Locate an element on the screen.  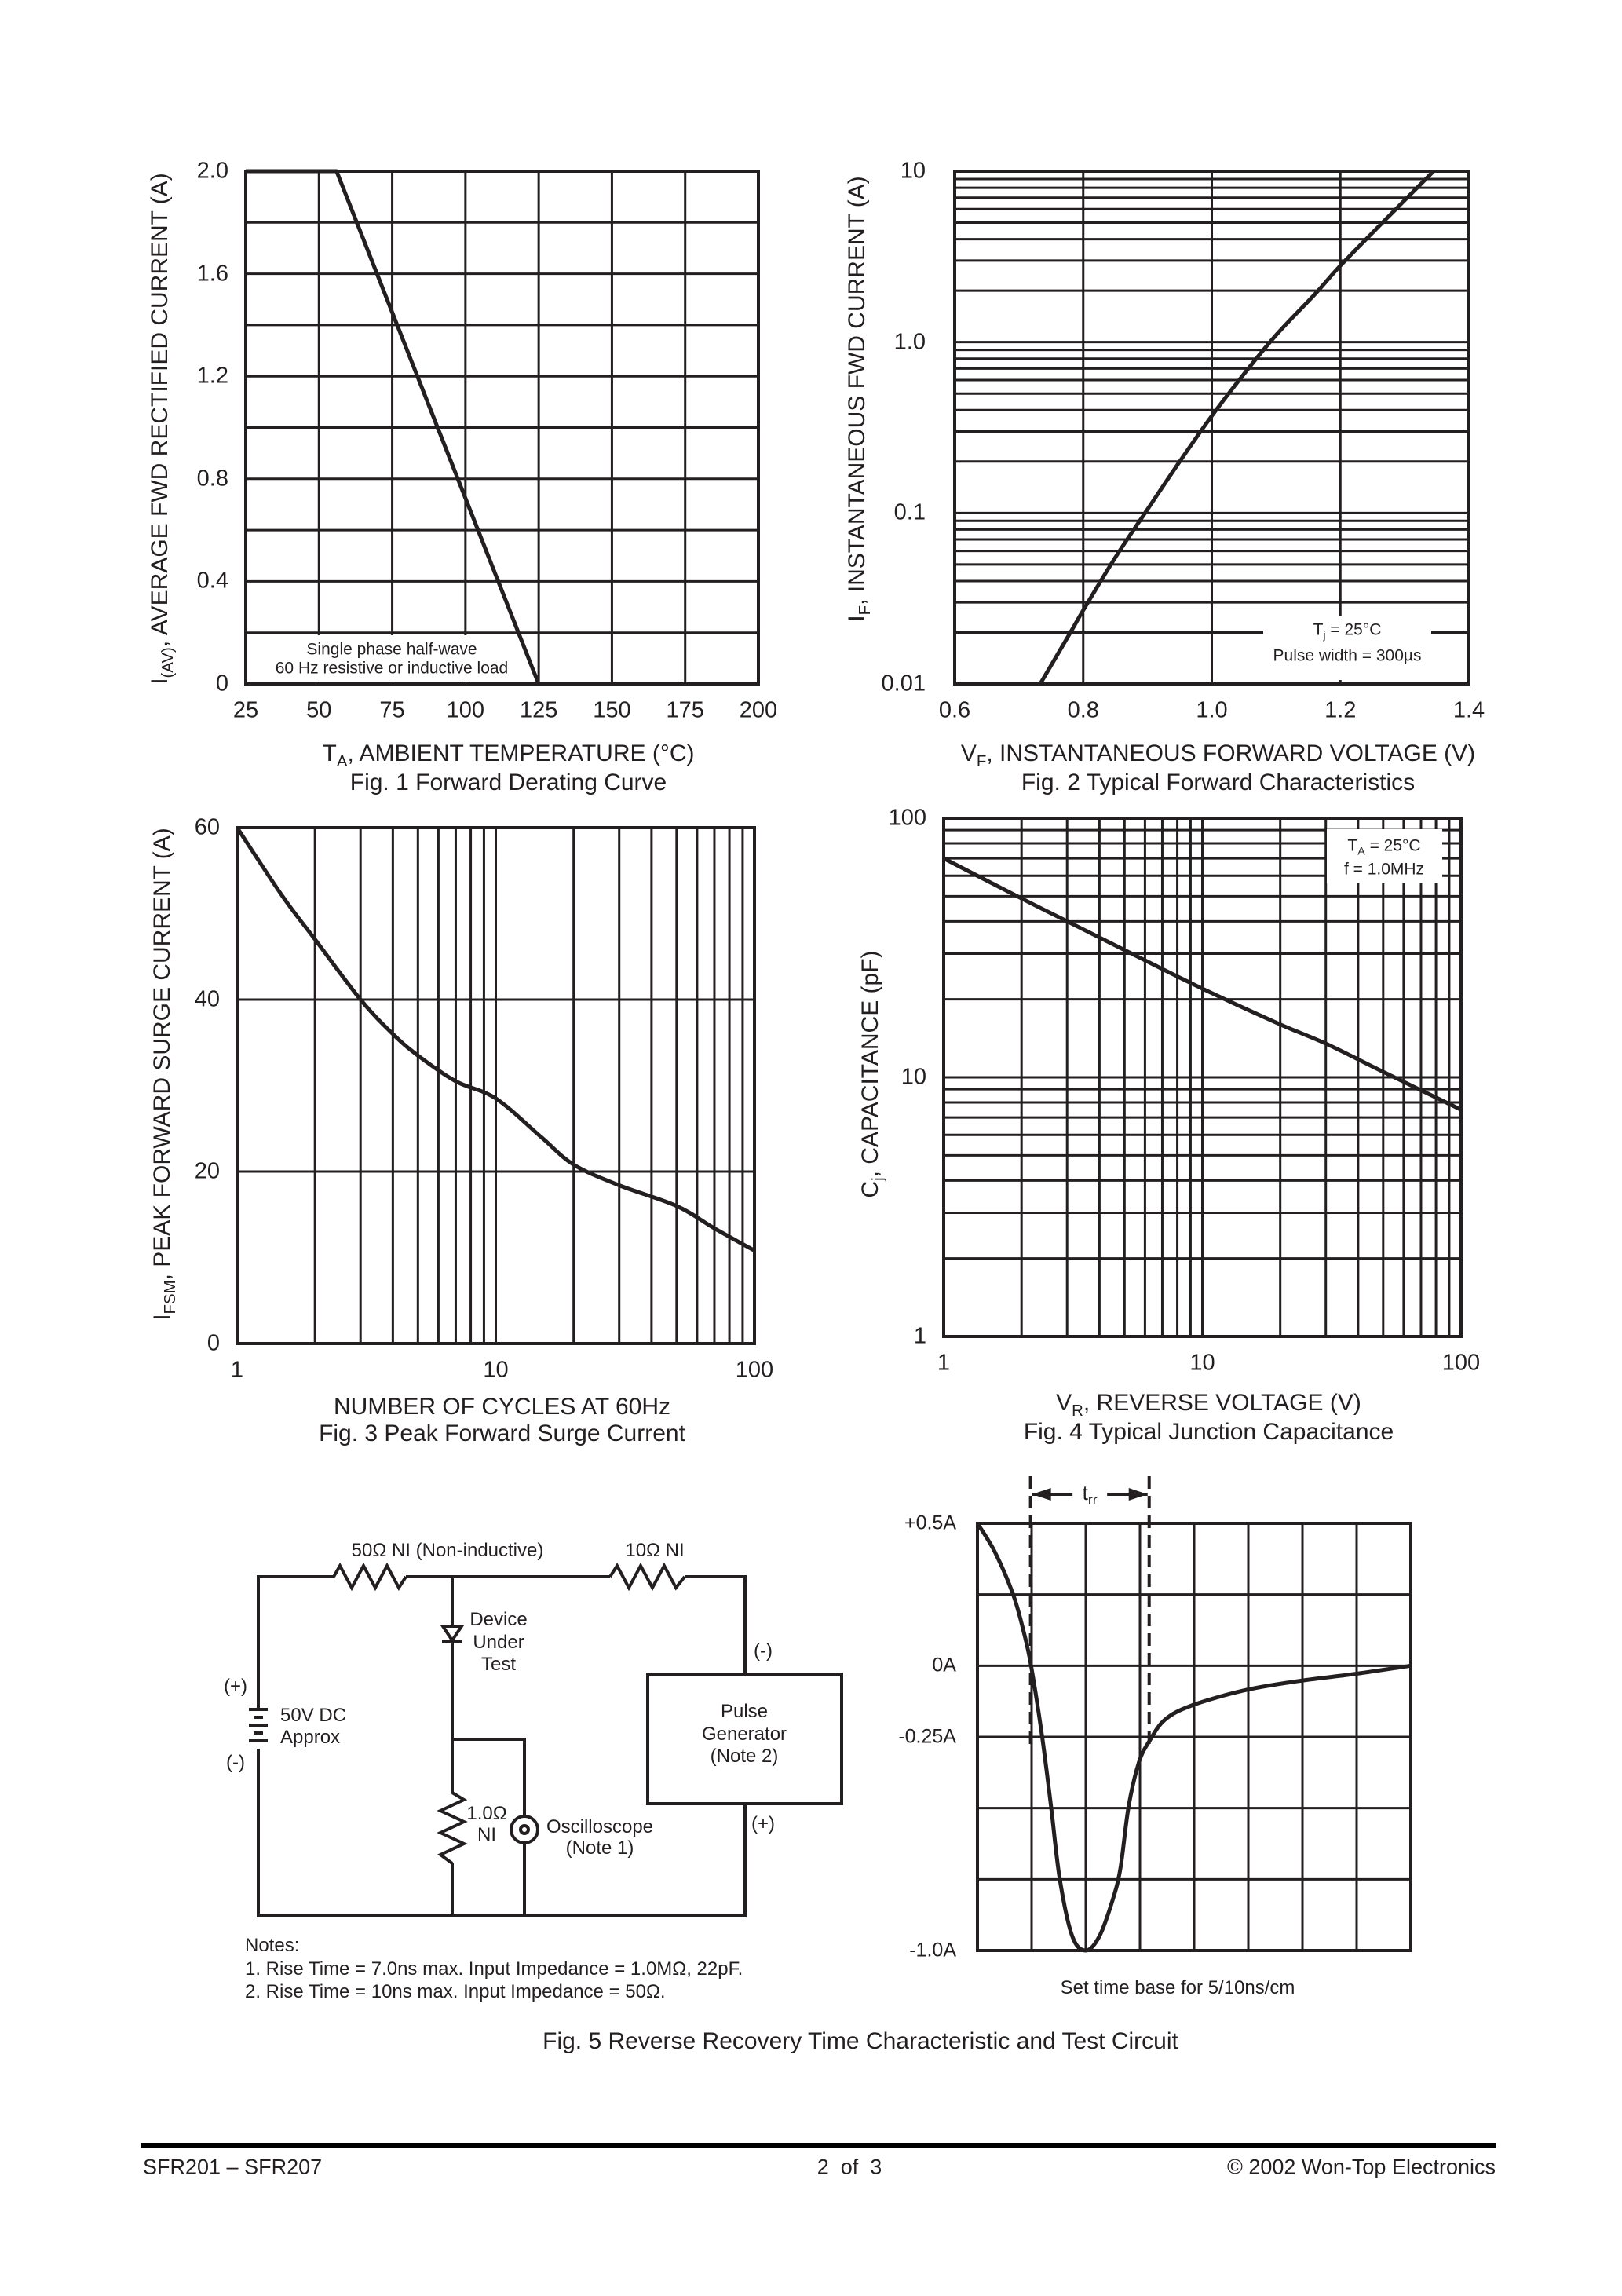
y-tick-label: 1.2 is located at coordinates (212, 376).